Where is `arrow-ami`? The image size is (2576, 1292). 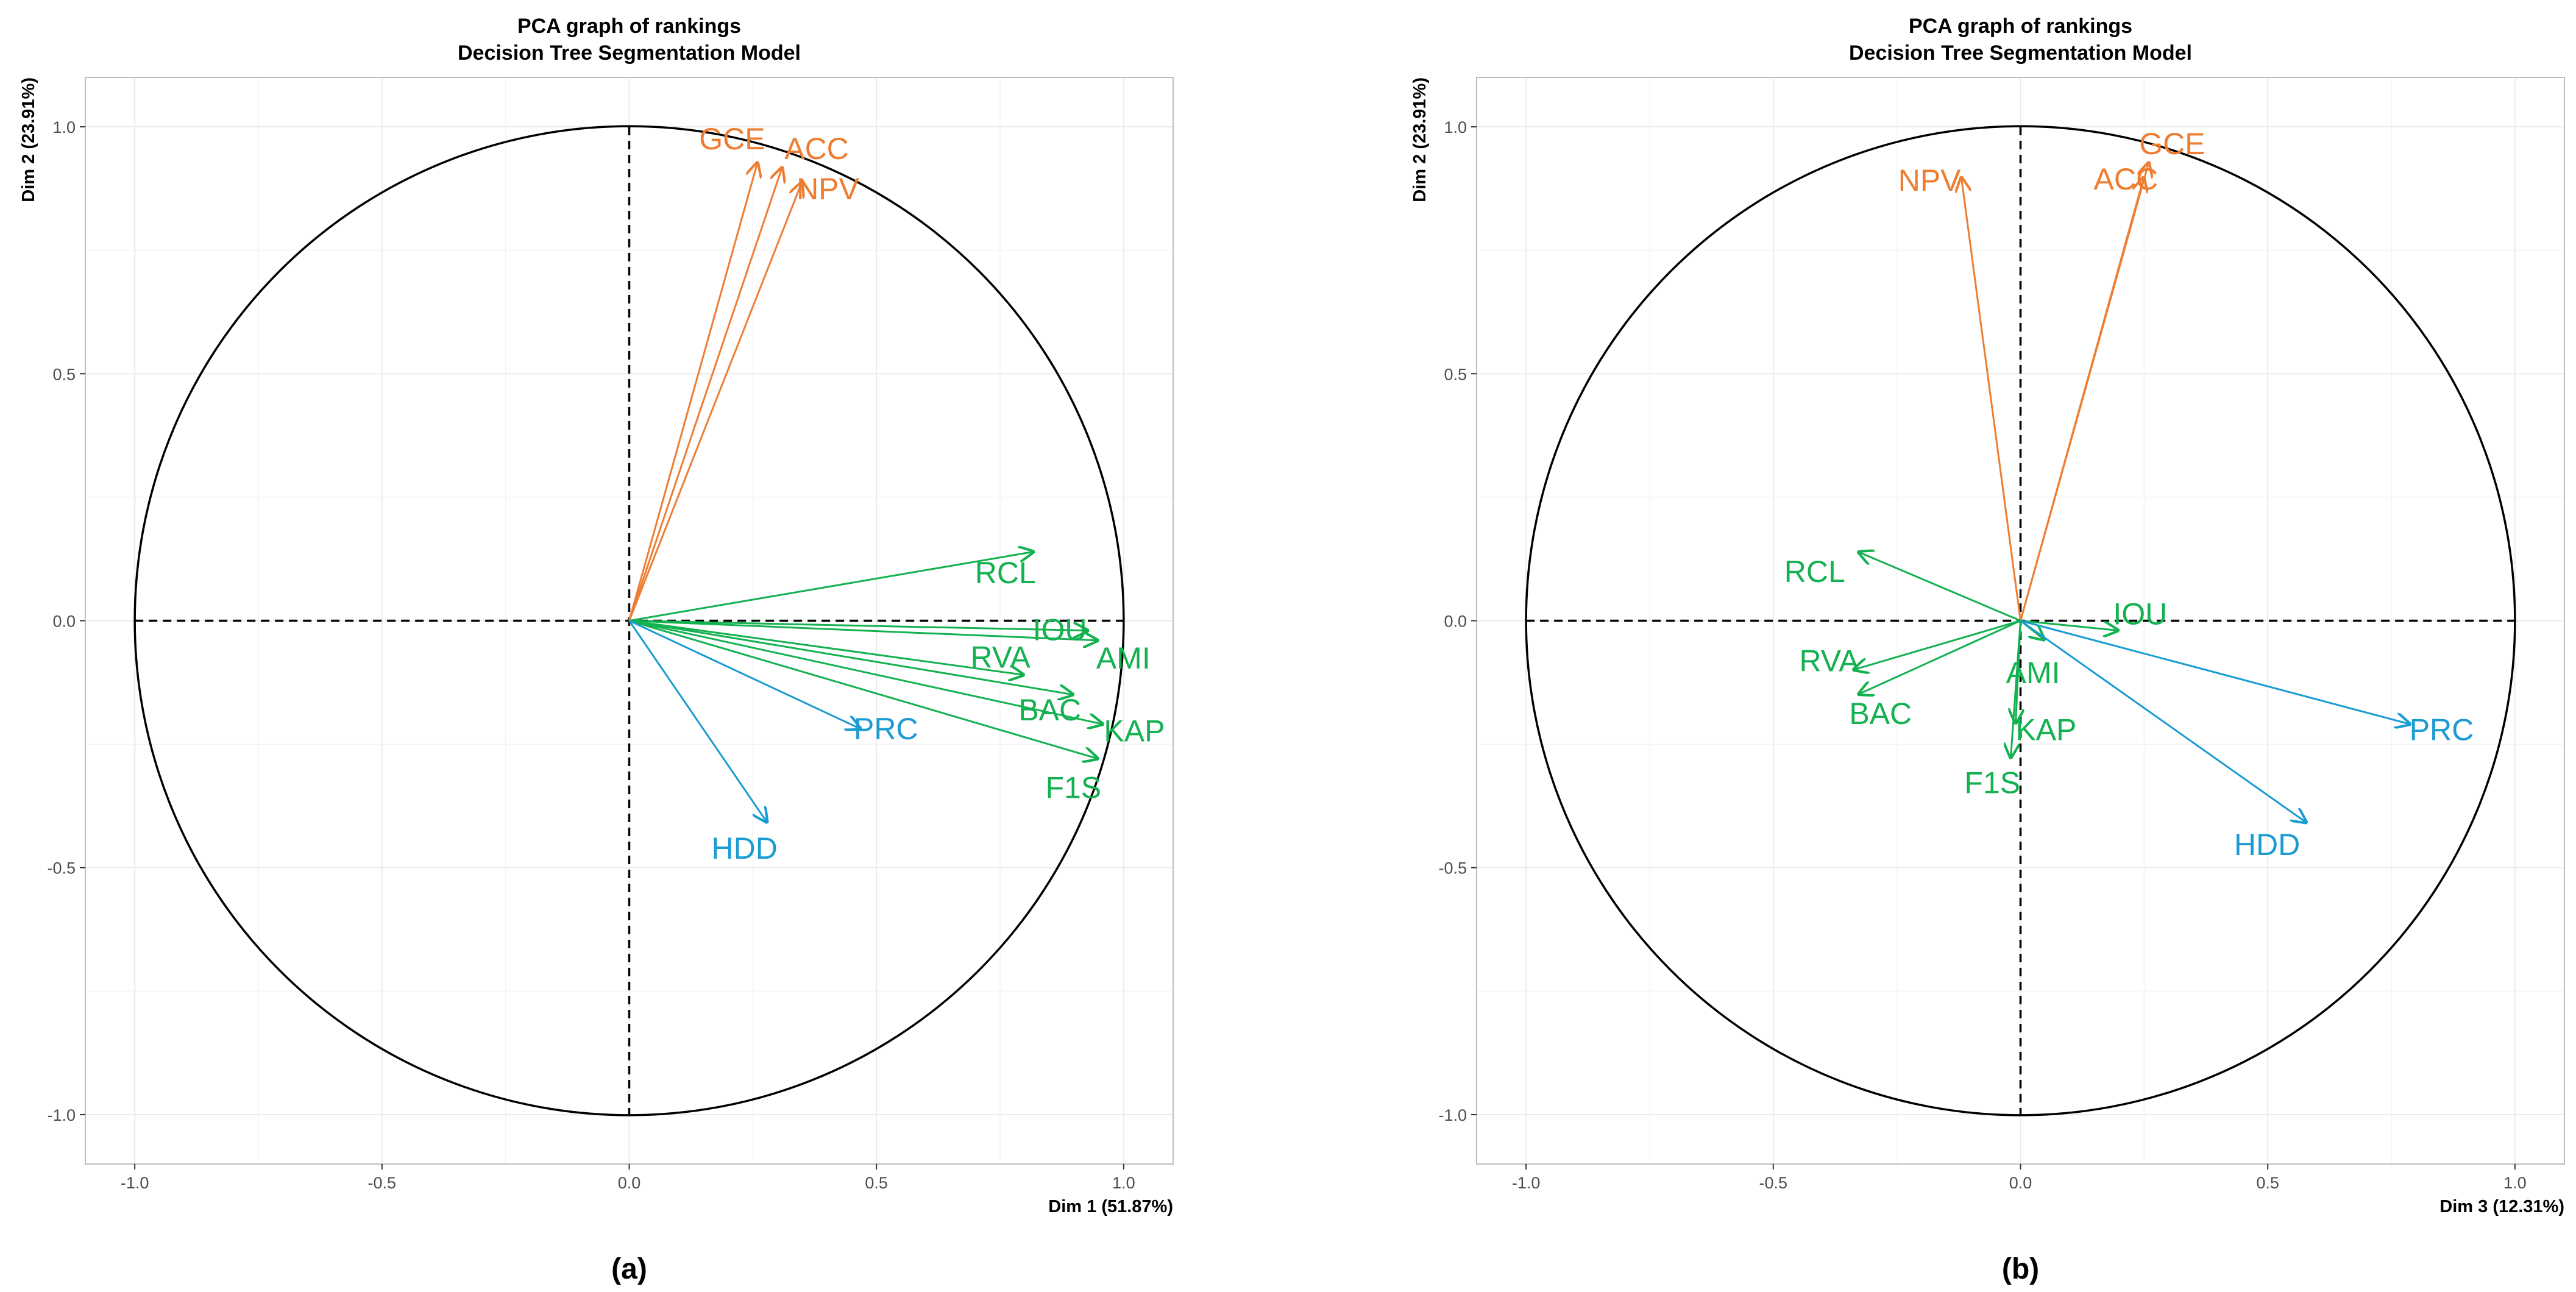
arrow-ami is located at coordinates (864, 631).